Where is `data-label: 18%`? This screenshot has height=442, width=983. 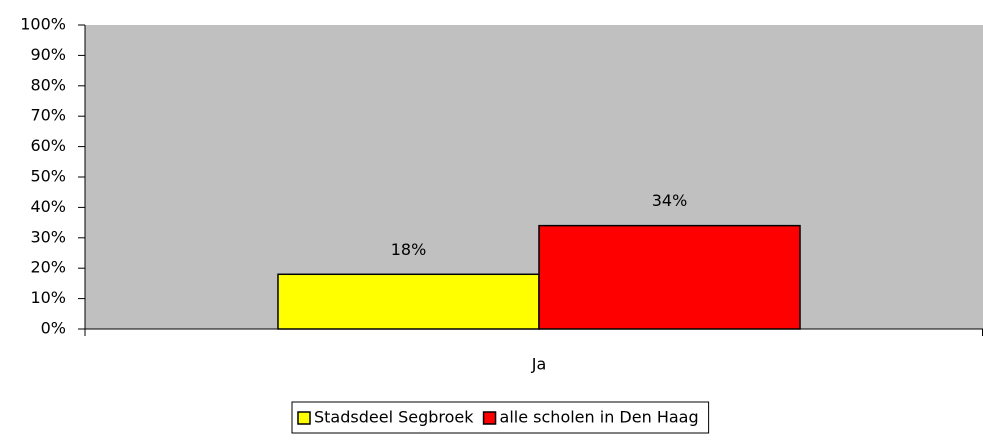 data-label: 18% is located at coordinates (409, 249).